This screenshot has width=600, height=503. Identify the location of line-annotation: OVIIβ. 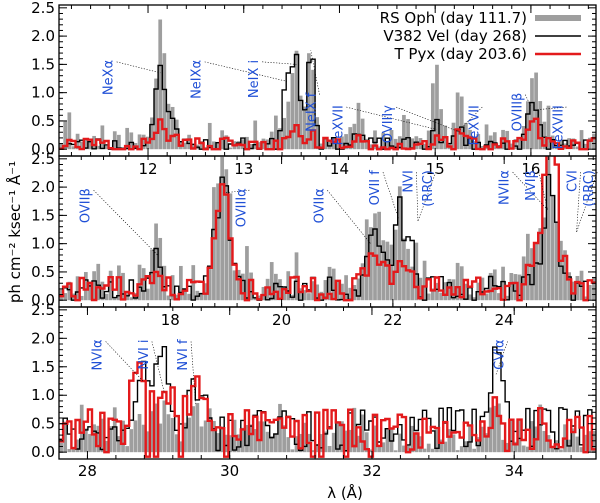
(86, 205).